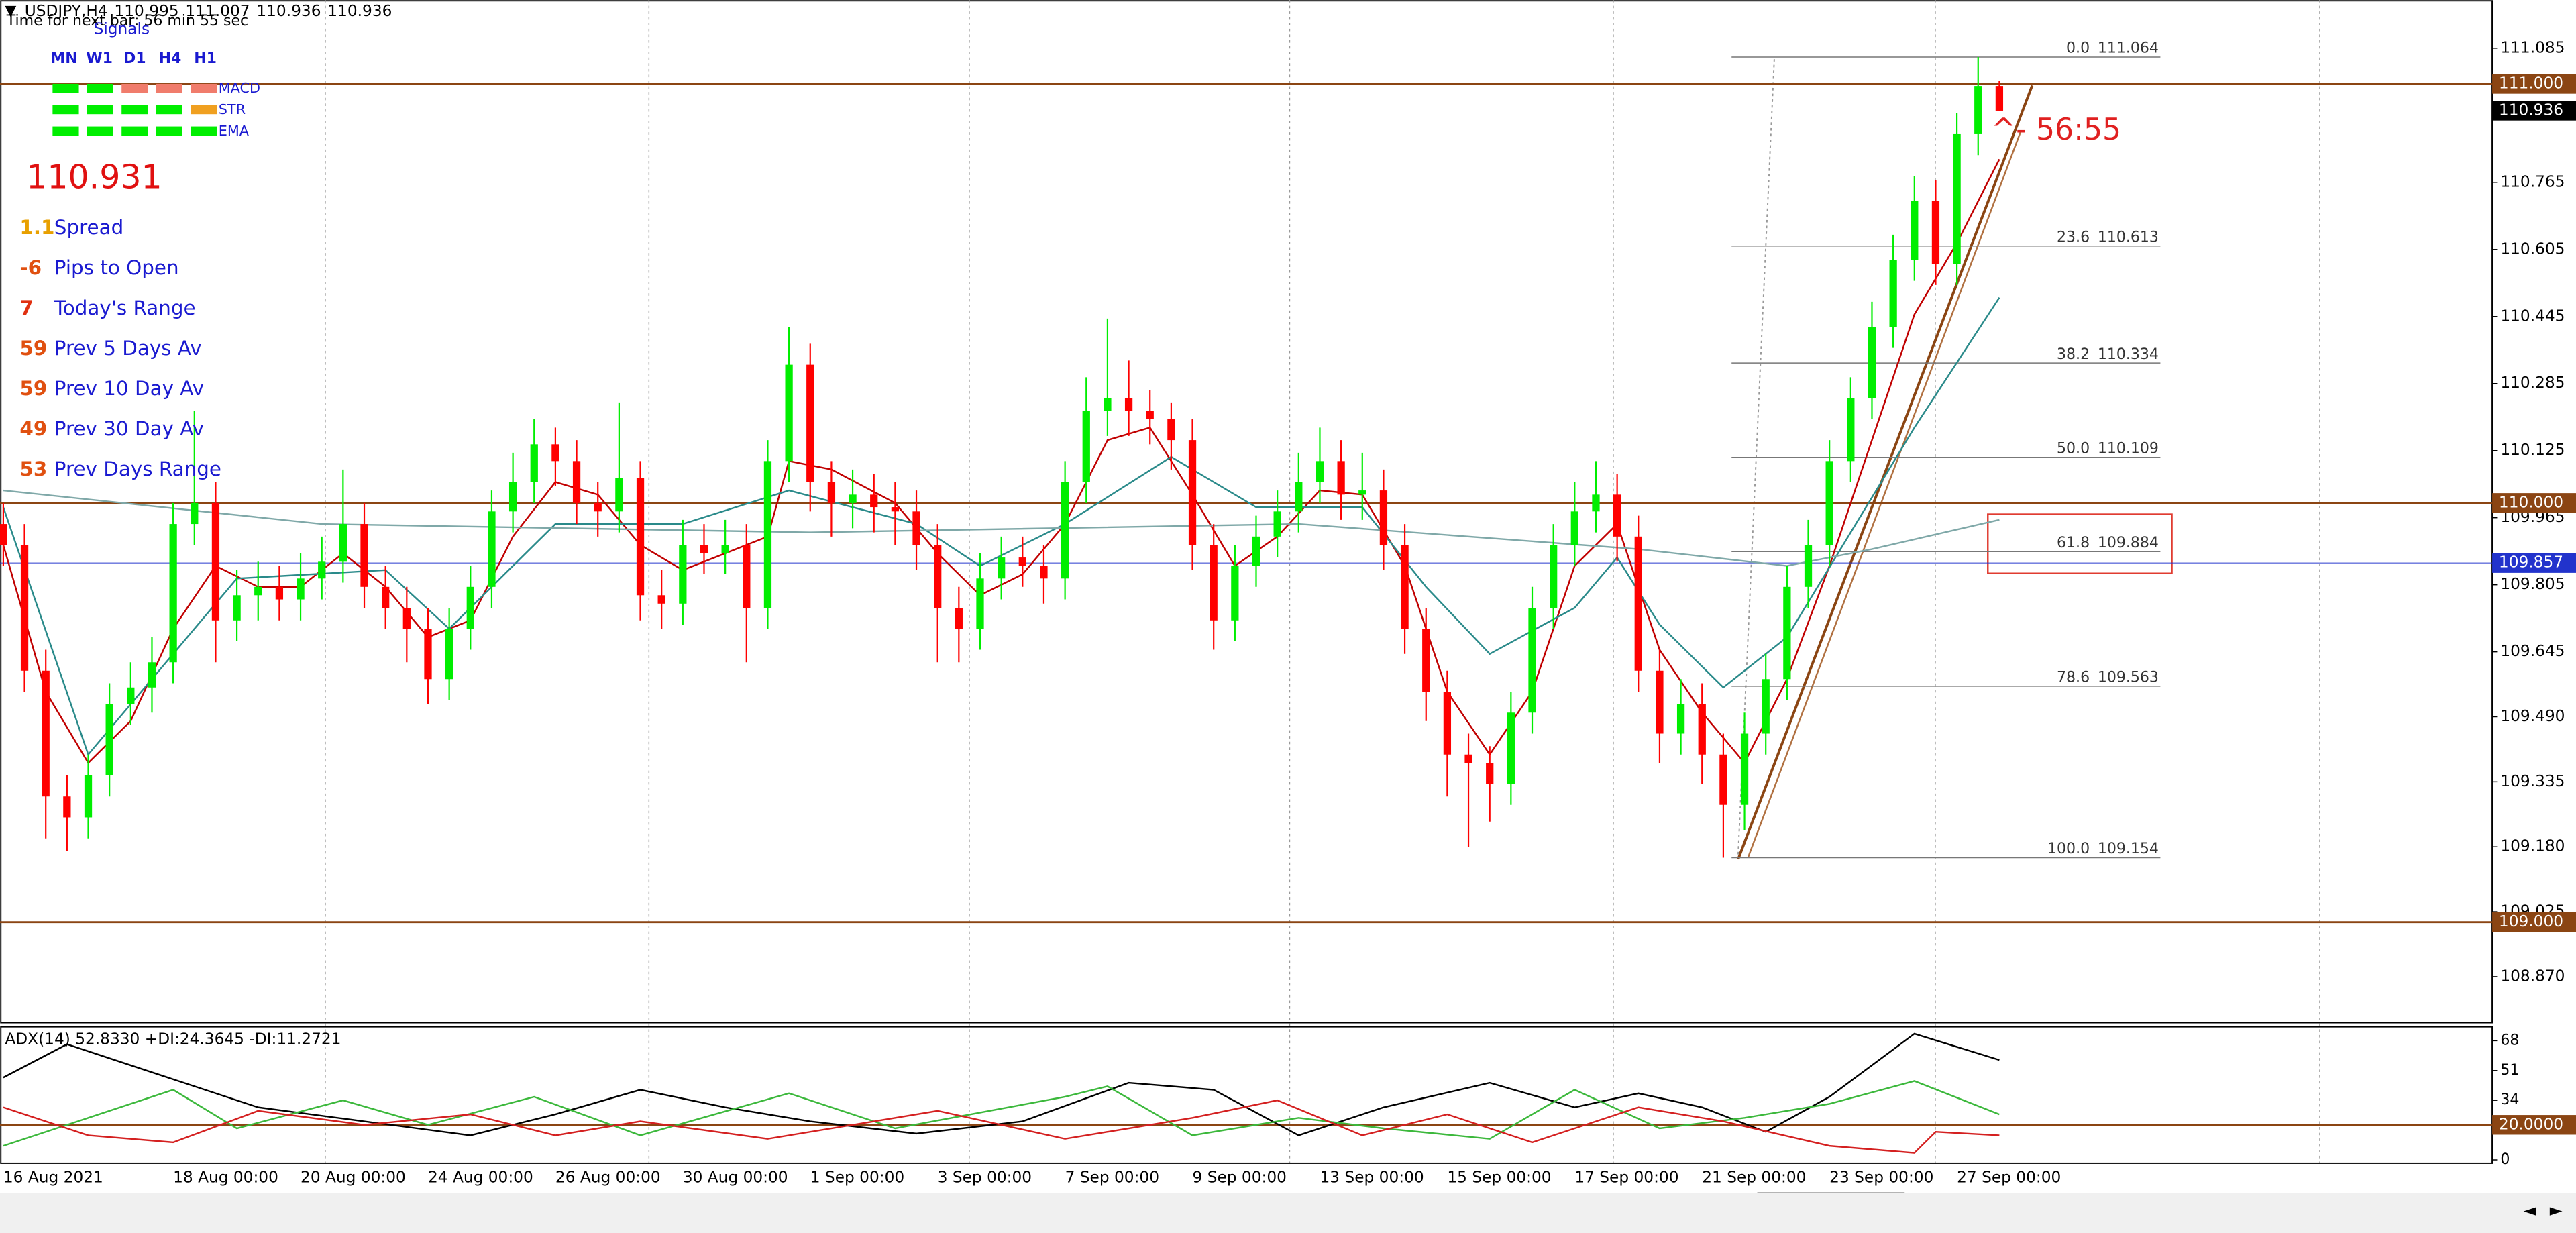 This screenshot has height=1233, width=2576. What do you see at coordinates (239, 88) in the screenshot?
I see `signal-name: MACD` at bounding box center [239, 88].